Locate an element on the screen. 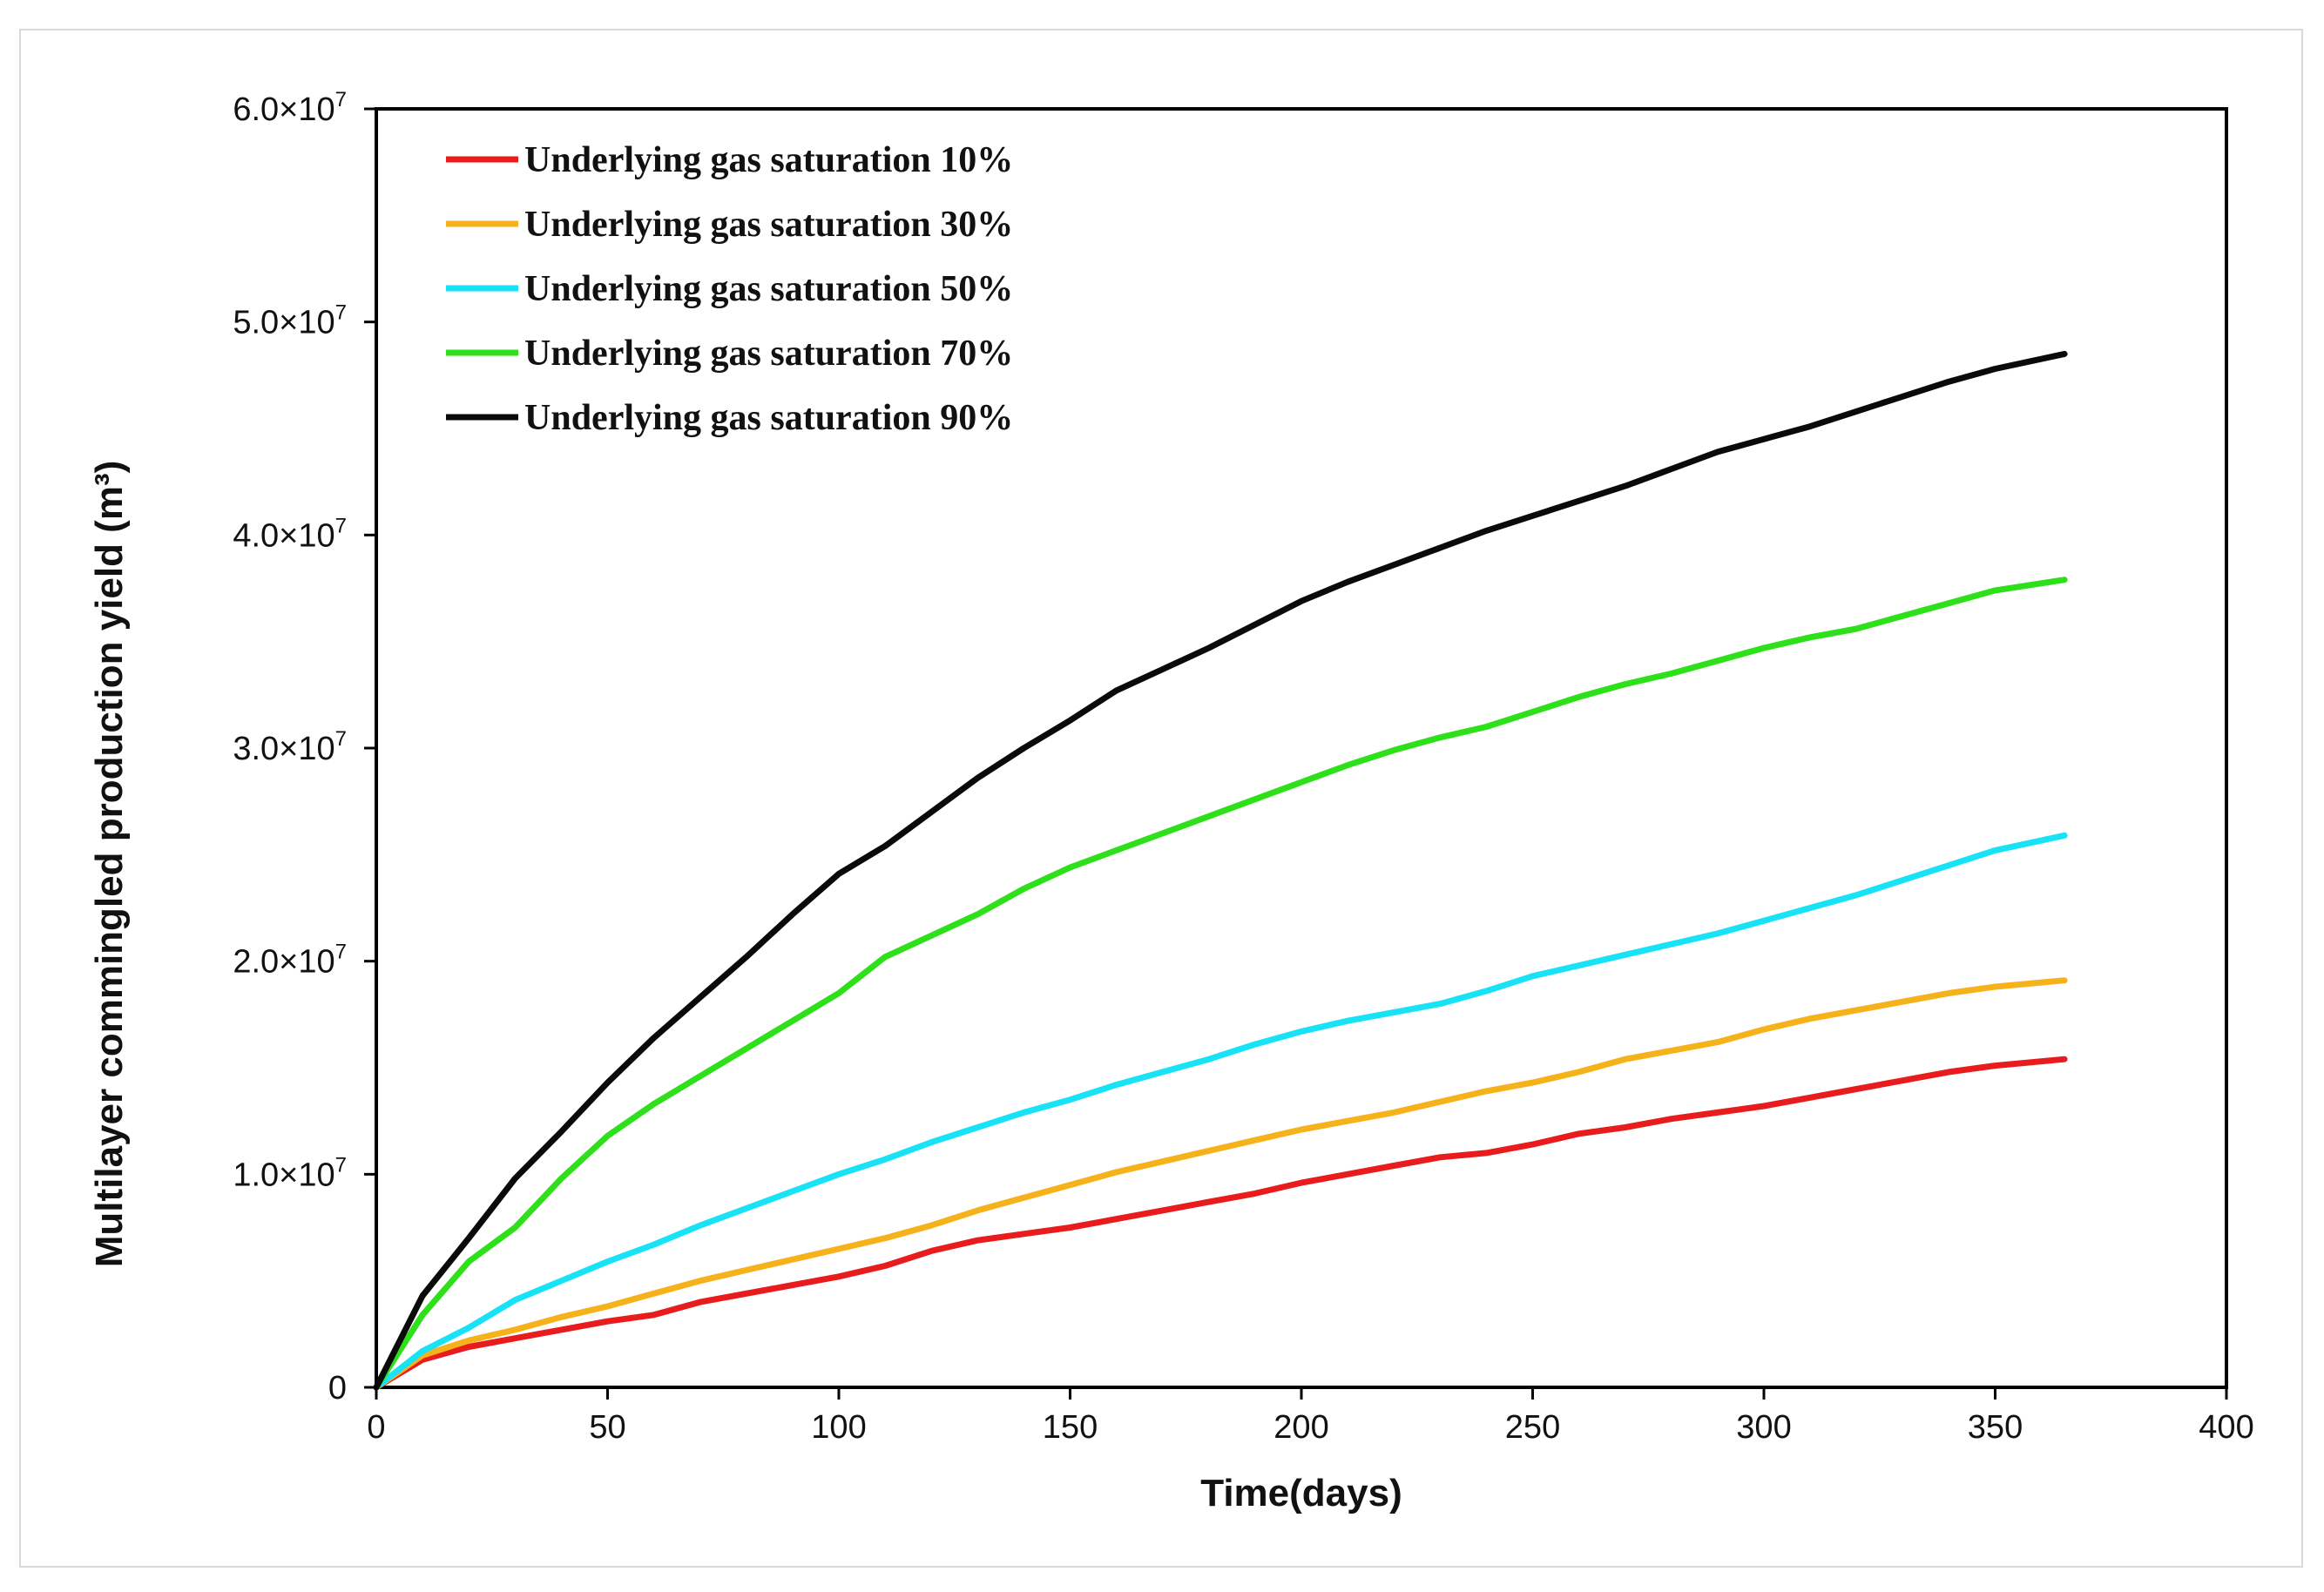  x-tick-label: 50 is located at coordinates (607, 1427).